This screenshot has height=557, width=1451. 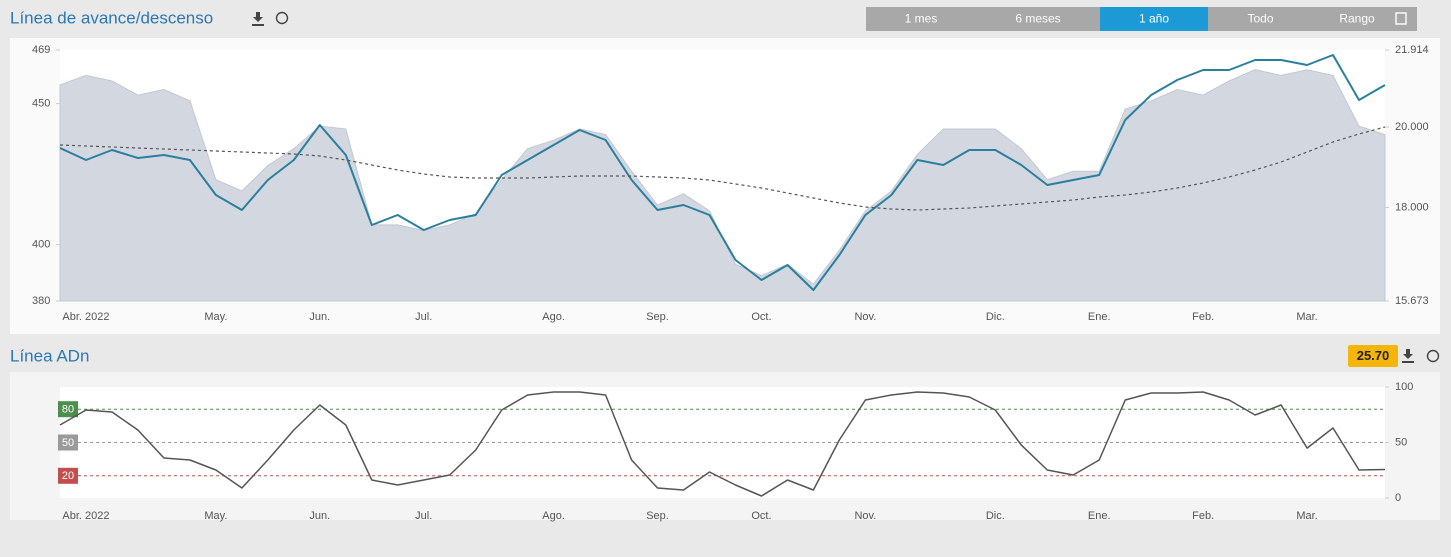 I want to click on value-badge, so click(x=1373, y=356).